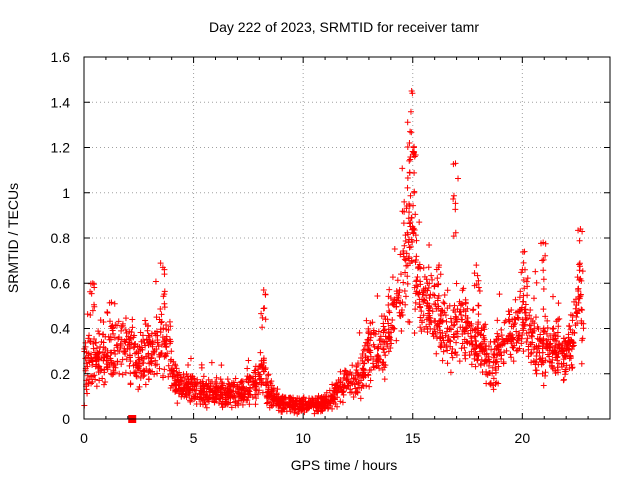 The image size is (640, 480). Describe the element at coordinates (523, 438) in the screenshot. I see `x-tick-label: 20` at that location.